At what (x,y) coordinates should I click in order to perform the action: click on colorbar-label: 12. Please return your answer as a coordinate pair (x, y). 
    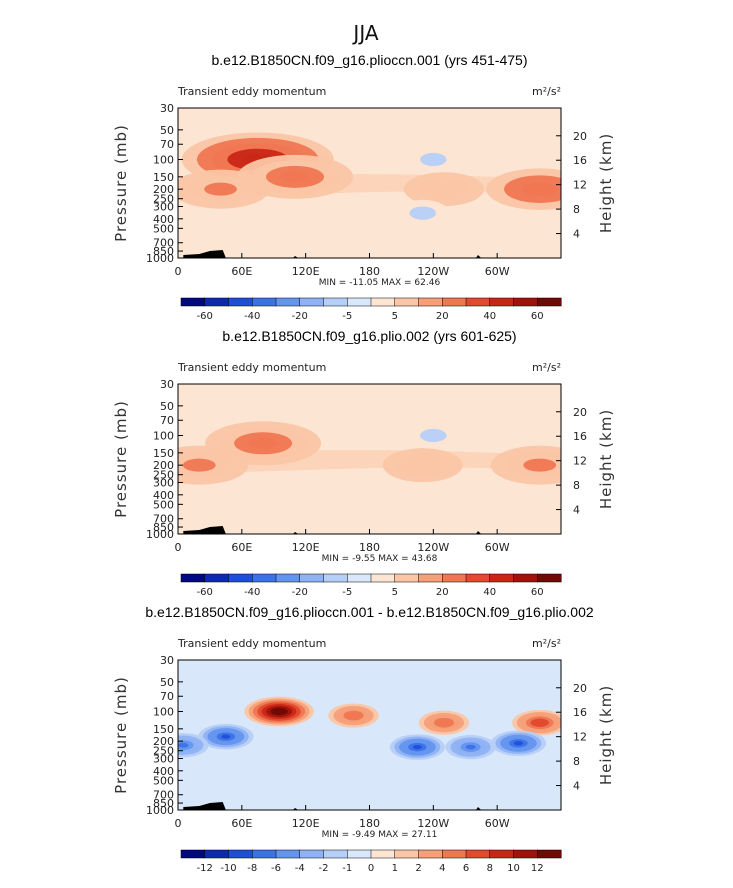
    Looking at the image, I should click on (537, 868).